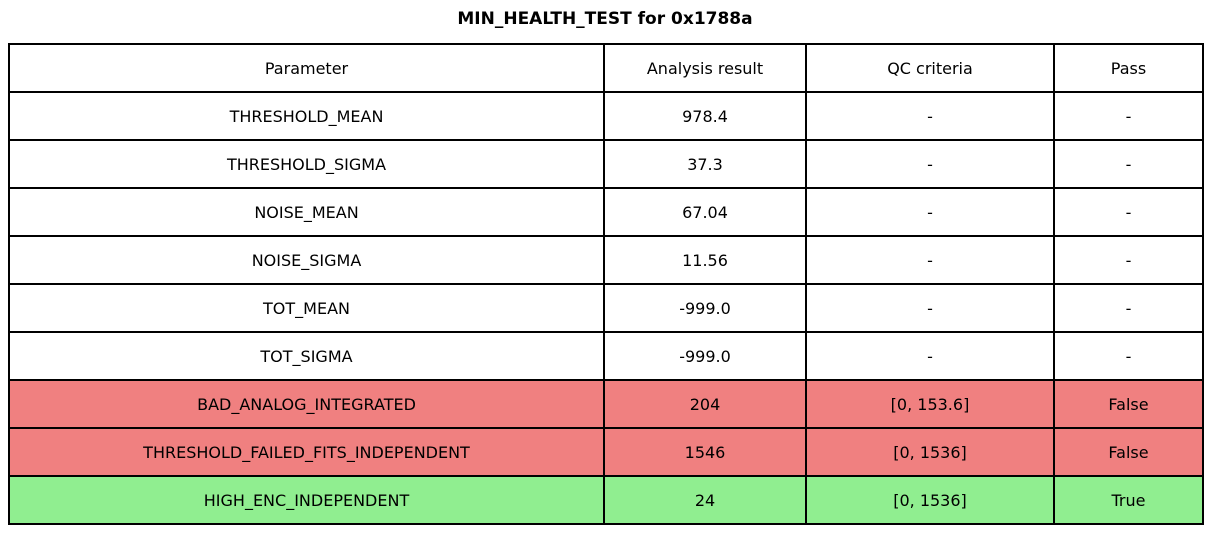 This screenshot has height=553, width=1210. Describe the element at coordinates (705, 260) in the screenshot. I see `cell-analysis-result: 11.56` at that location.